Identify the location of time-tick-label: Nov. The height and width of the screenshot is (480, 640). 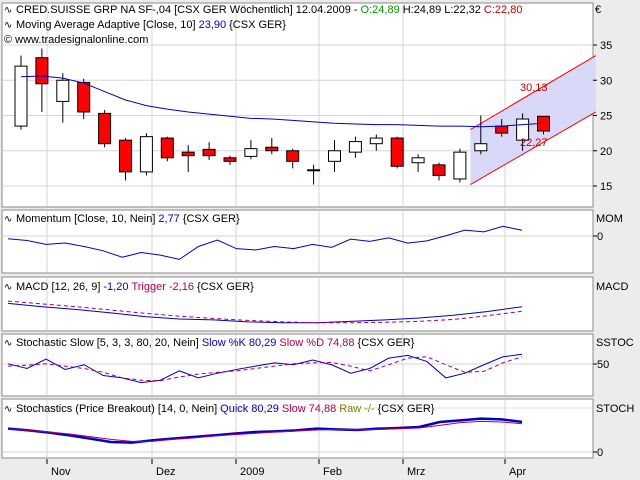
(61, 472).